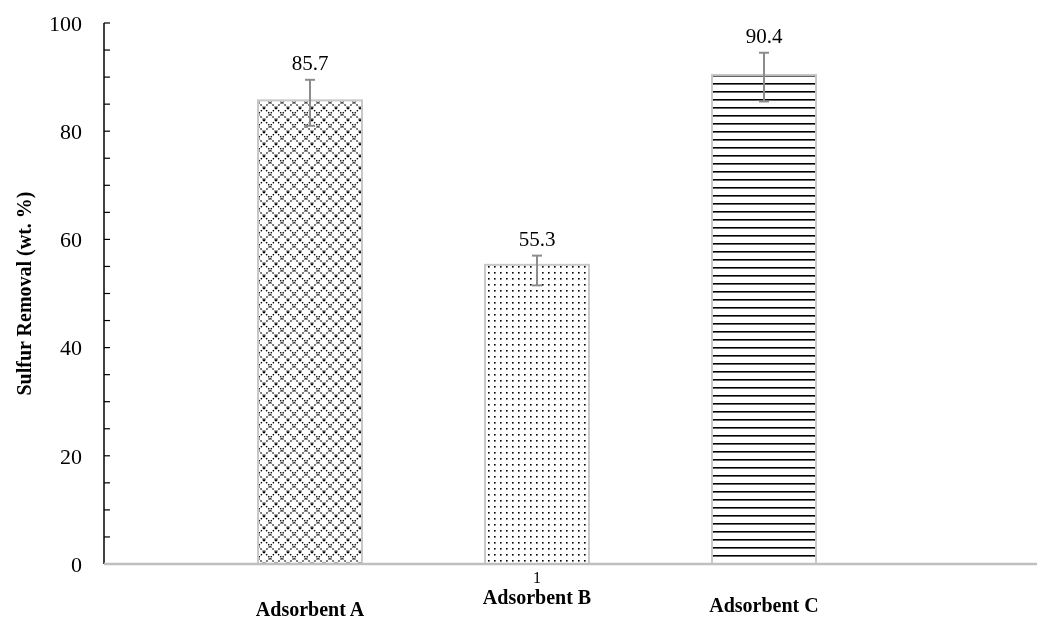 This screenshot has width=1037, height=639. What do you see at coordinates (76, 564) in the screenshot?
I see `y-tick-label: 0` at bounding box center [76, 564].